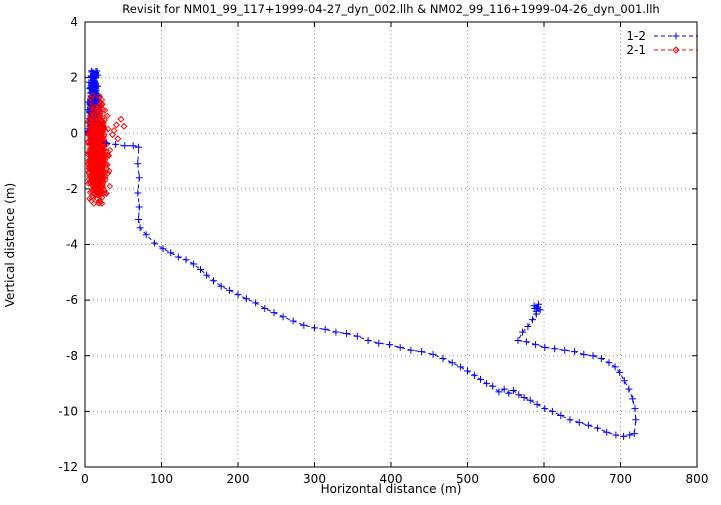 The height and width of the screenshot is (505, 721). Describe the element at coordinates (74, 22) in the screenshot. I see `y-tick-label: 4` at that location.